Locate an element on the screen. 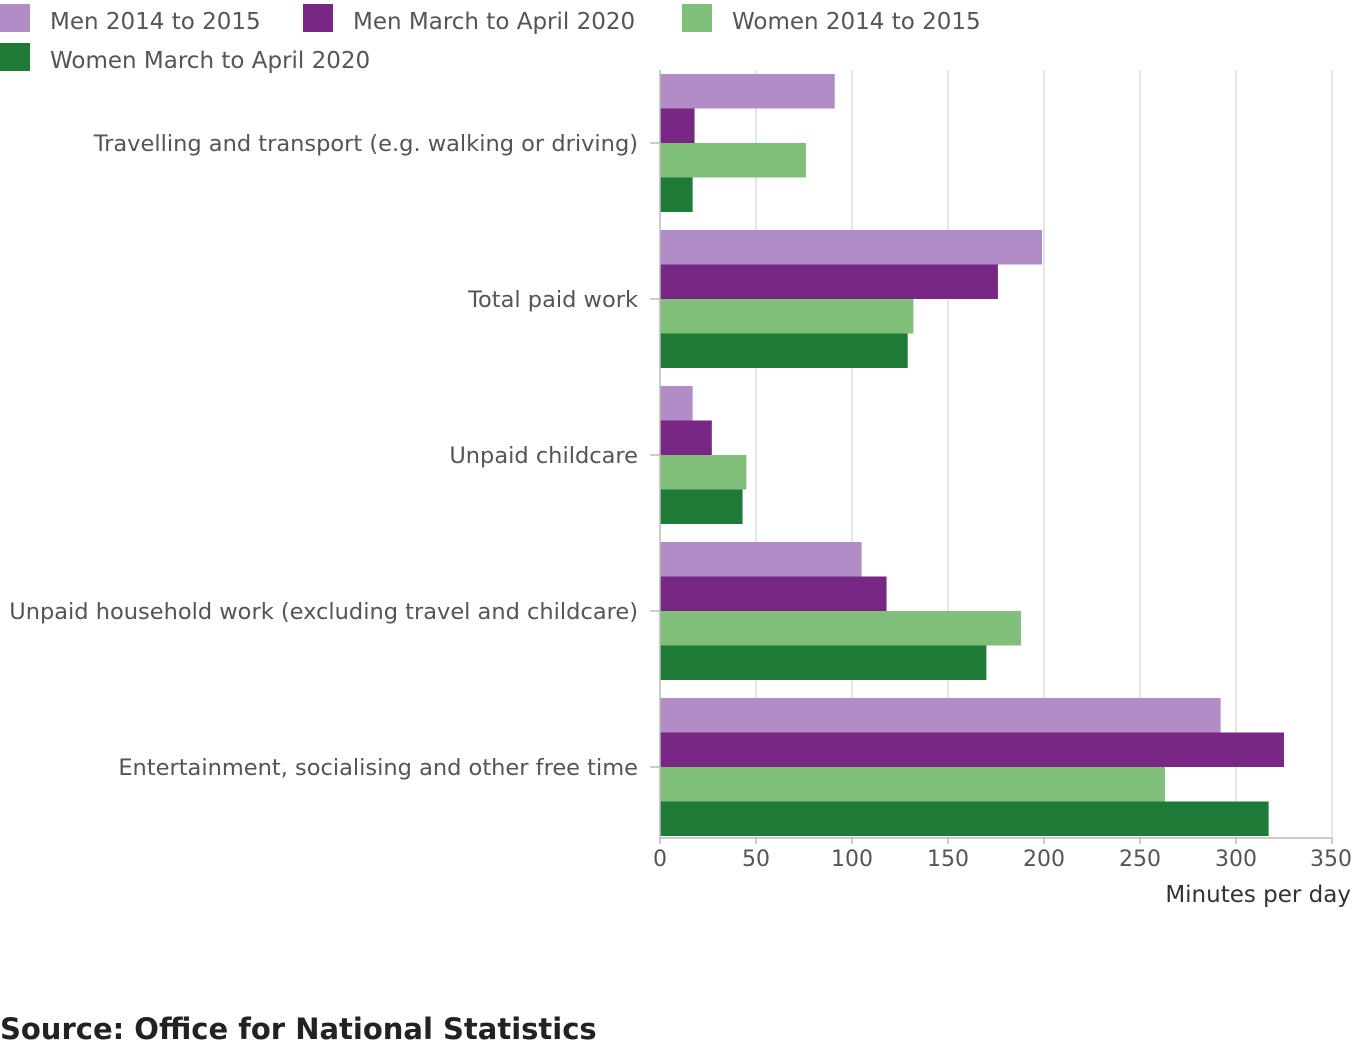 The height and width of the screenshot is (1046, 1353). legend-label-0: Men 2014 to 2015 is located at coordinates (155, 22).